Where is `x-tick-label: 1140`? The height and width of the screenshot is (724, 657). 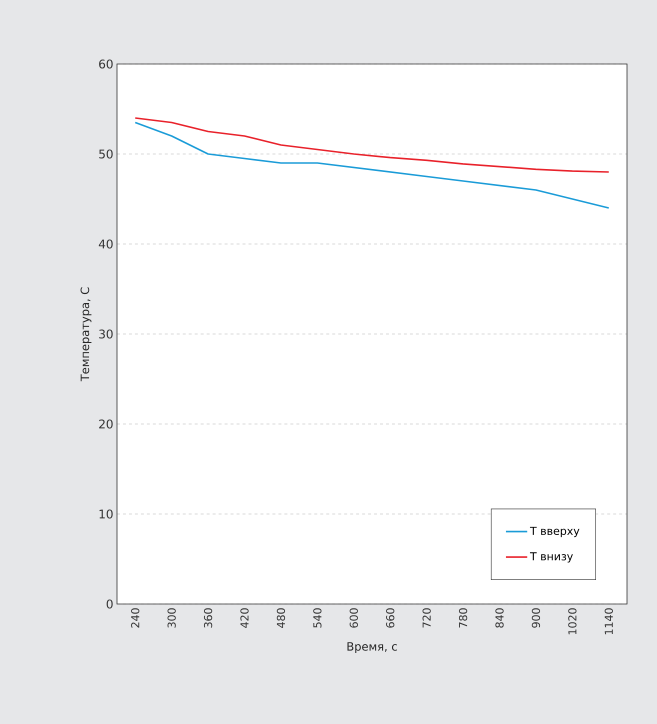 x-tick-label: 1140 is located at coordinates (608, 621).